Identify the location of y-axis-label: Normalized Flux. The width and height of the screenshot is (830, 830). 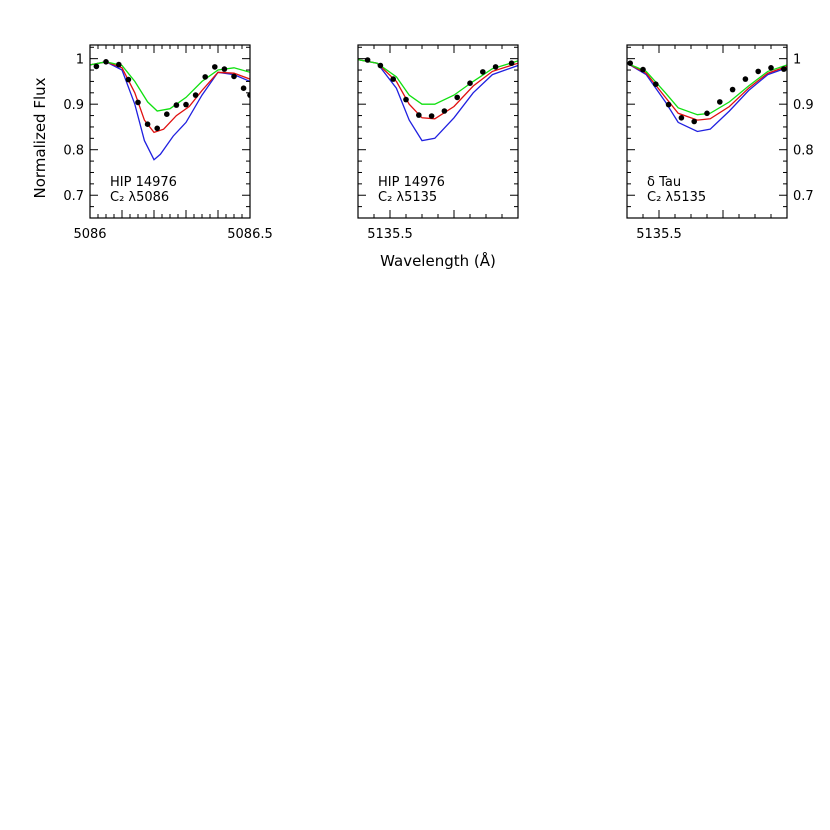
(40, 137).